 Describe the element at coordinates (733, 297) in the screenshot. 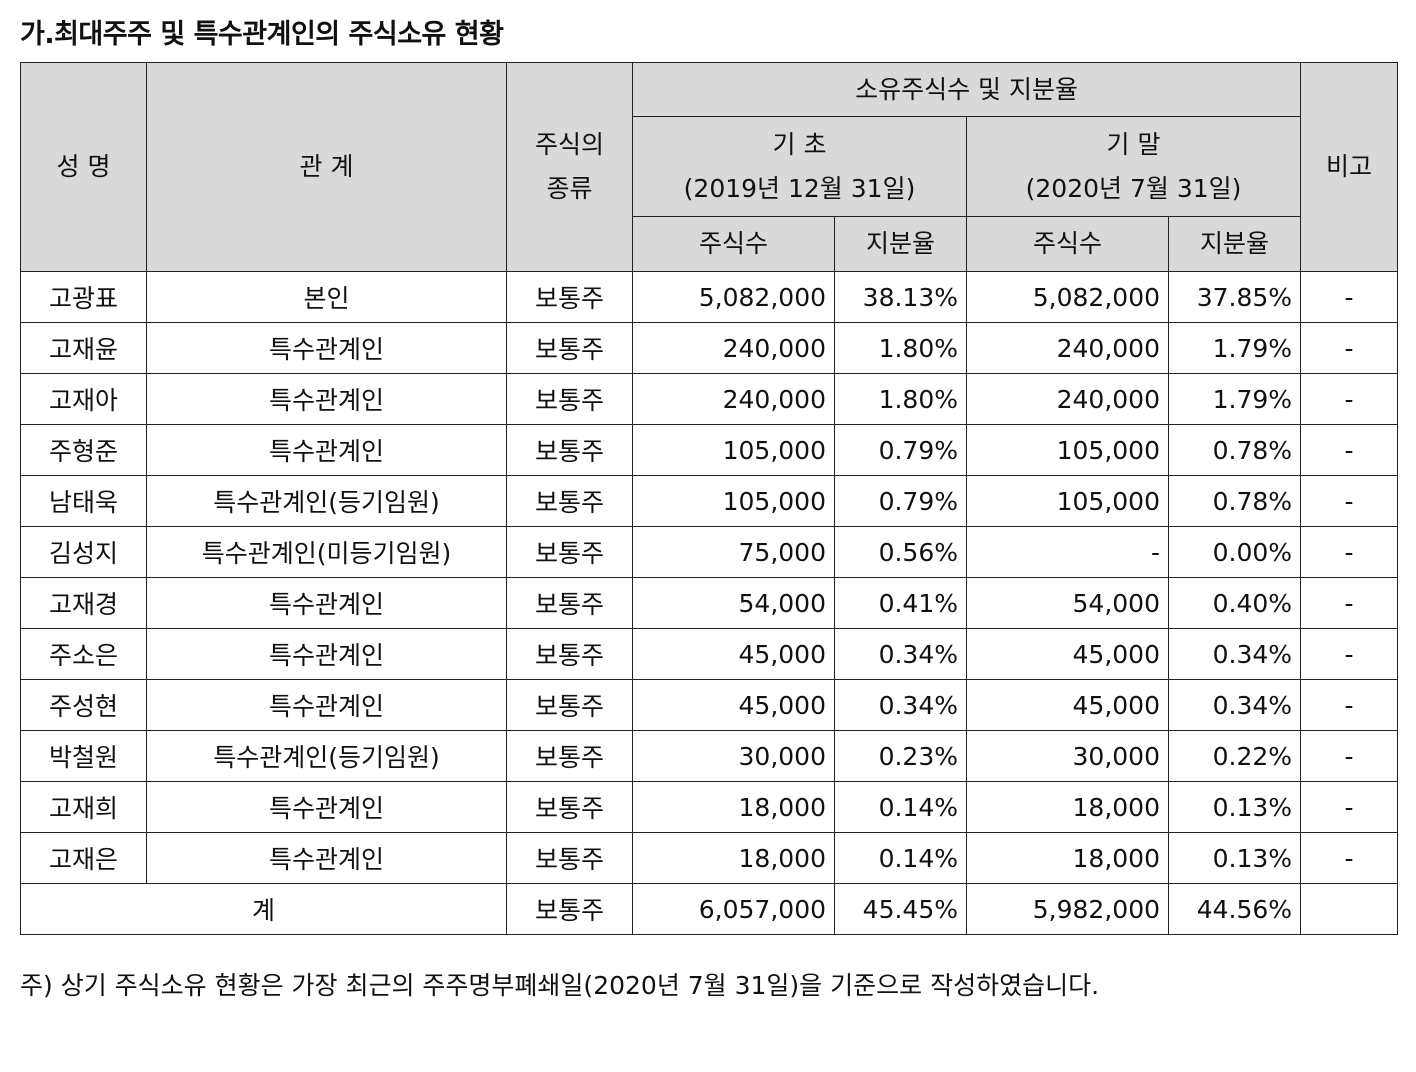

I see `cell-start-shares: 5,082,000` at that location.